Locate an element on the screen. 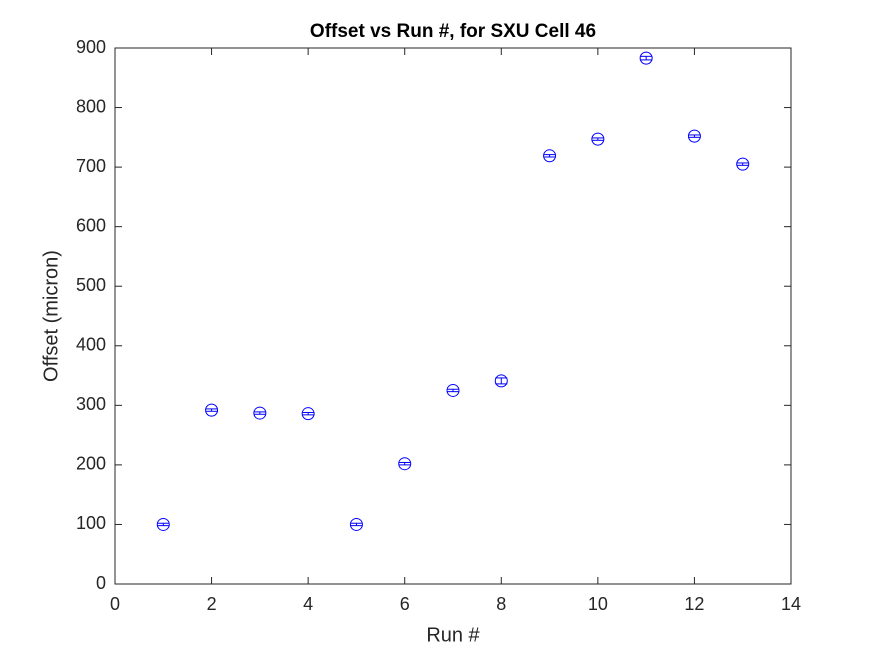 Image resolution: width=875 pixels, height=656 pixels. y-tick-label: 400 is located at coordinates (91, 345).